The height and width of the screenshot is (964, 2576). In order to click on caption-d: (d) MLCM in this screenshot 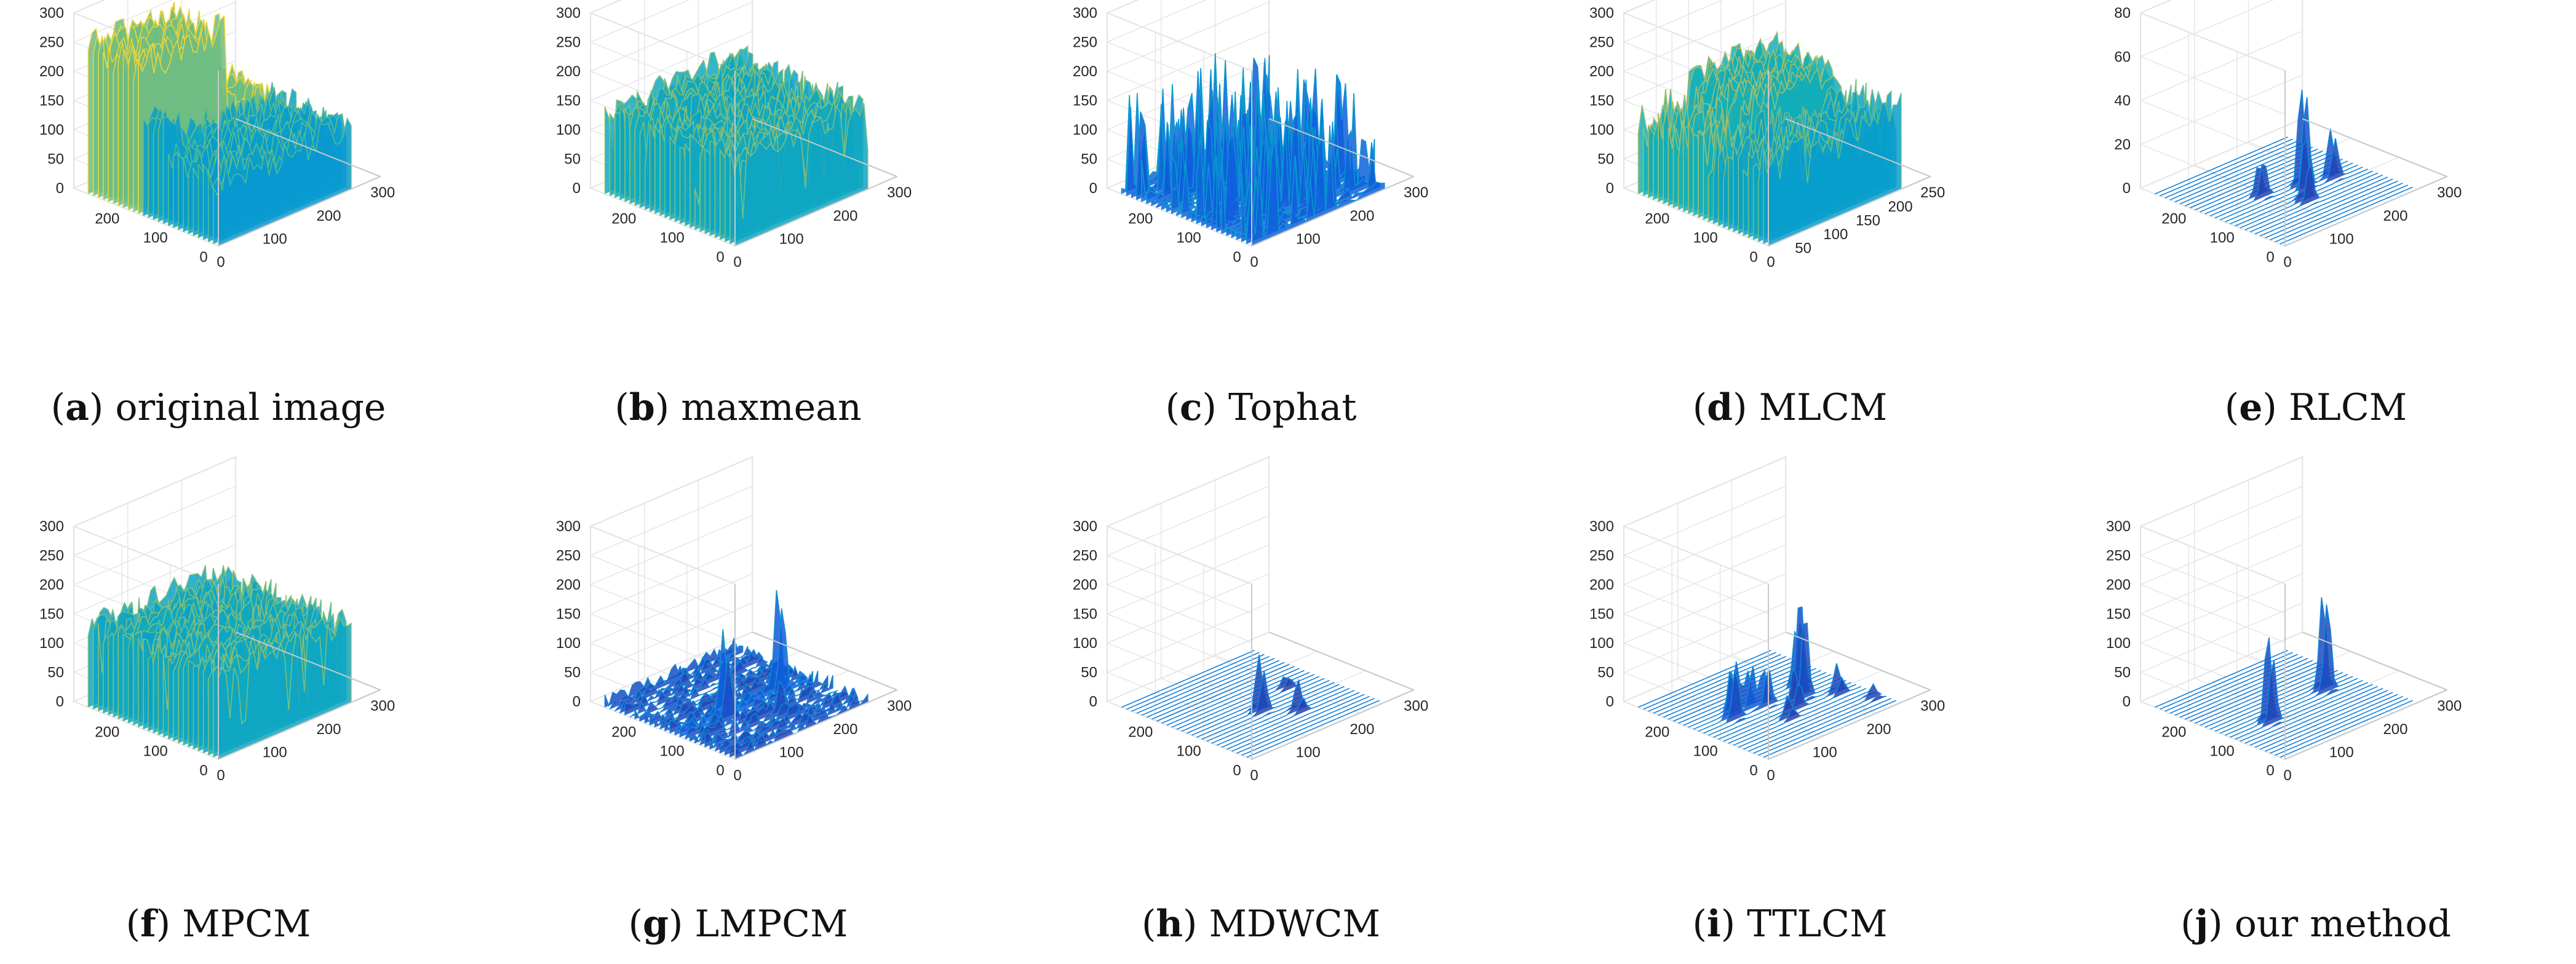, I will do `click(1789, 407)`.